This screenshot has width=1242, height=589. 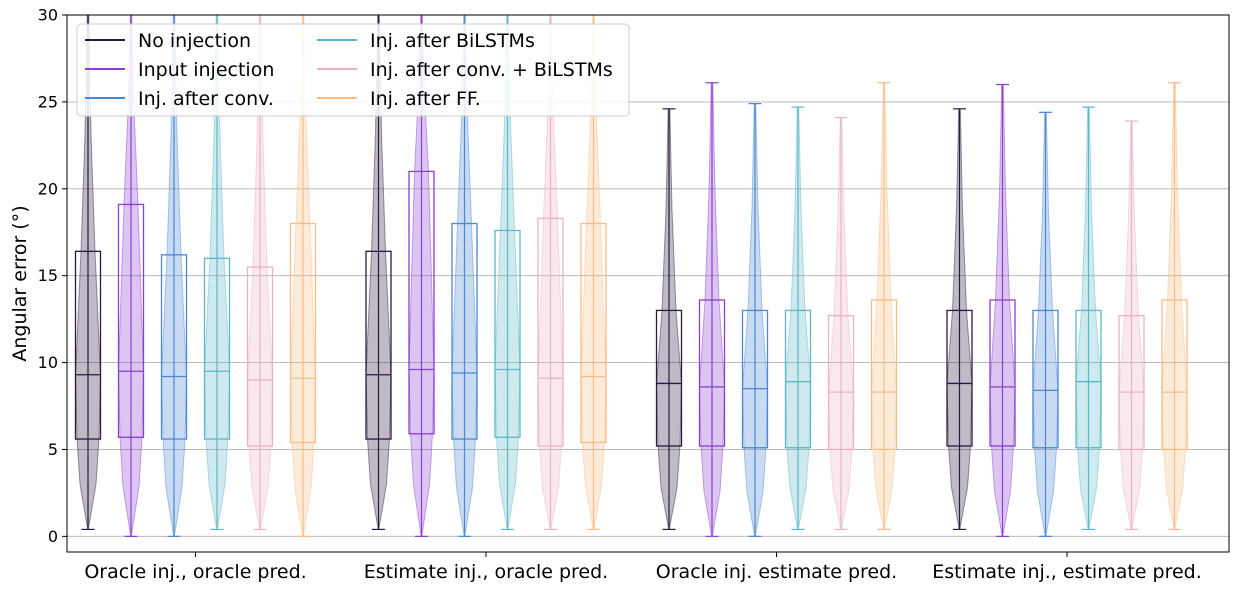 What do you see at coordinates (48, 275) in the screenshot?
I see `y-tick-label: 15` at bounding box center [48, 275].